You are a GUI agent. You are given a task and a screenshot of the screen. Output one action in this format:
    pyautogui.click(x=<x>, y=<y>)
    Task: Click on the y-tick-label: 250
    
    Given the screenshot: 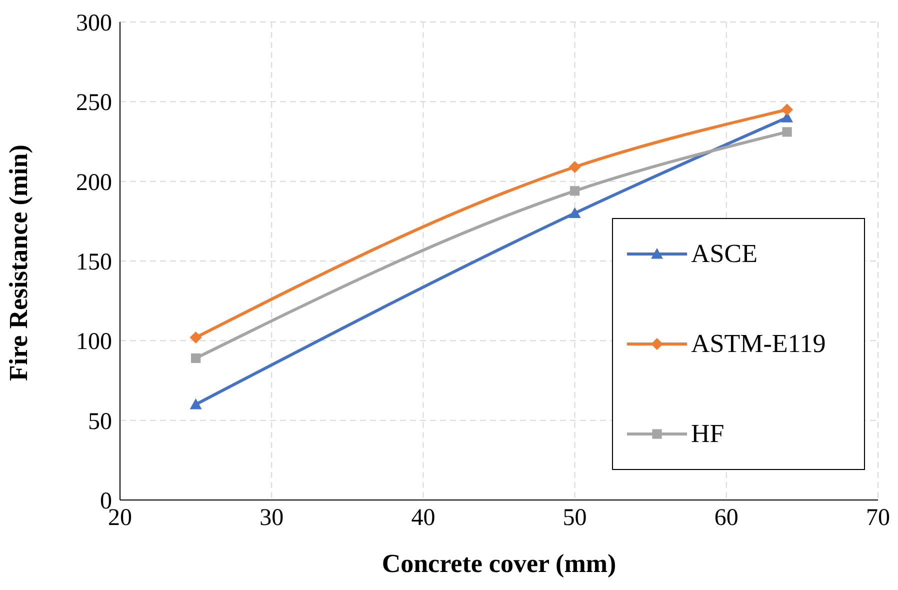 What is the action you would take?
    pyautogui.click(x=94, y=103)
    